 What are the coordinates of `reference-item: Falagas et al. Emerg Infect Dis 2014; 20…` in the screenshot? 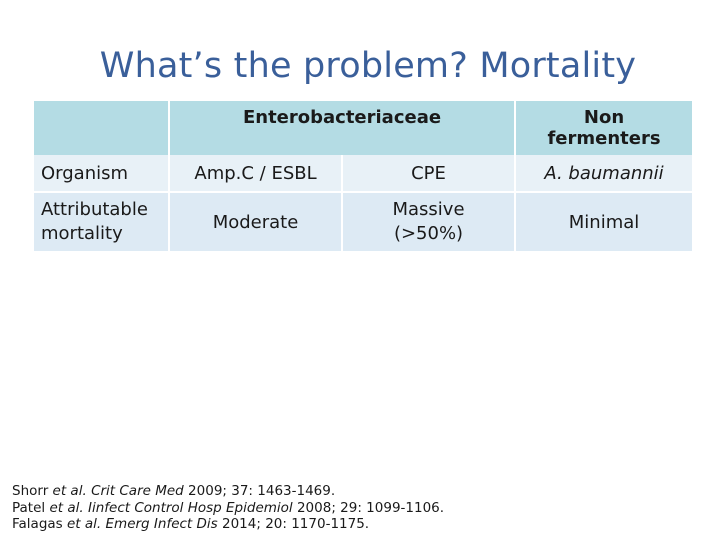 It's located at (228, 524).